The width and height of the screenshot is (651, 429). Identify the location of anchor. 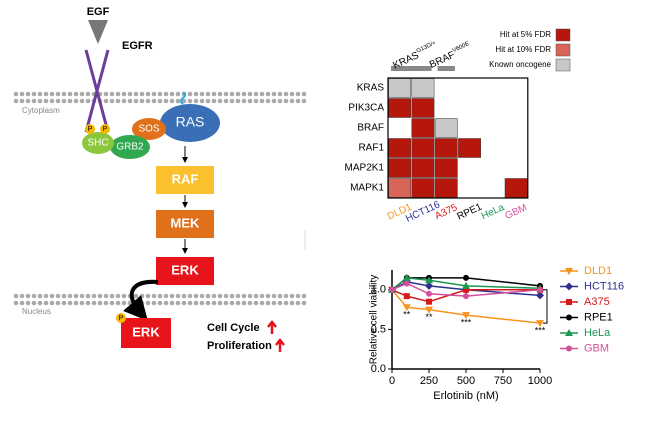
(183, 98).